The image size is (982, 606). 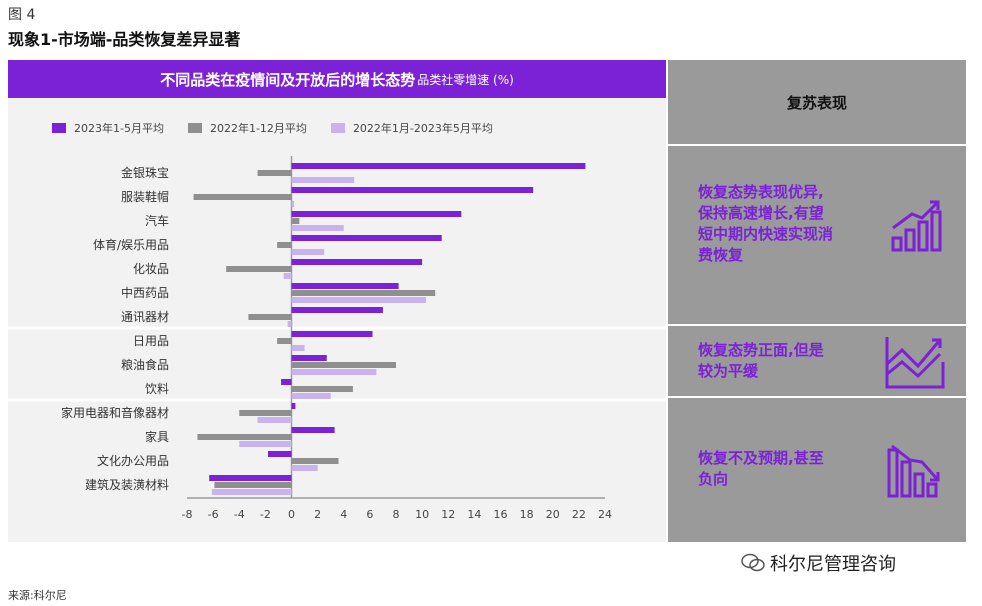 I want to click on x-tick-label: 0, so click(x=291, y=514).